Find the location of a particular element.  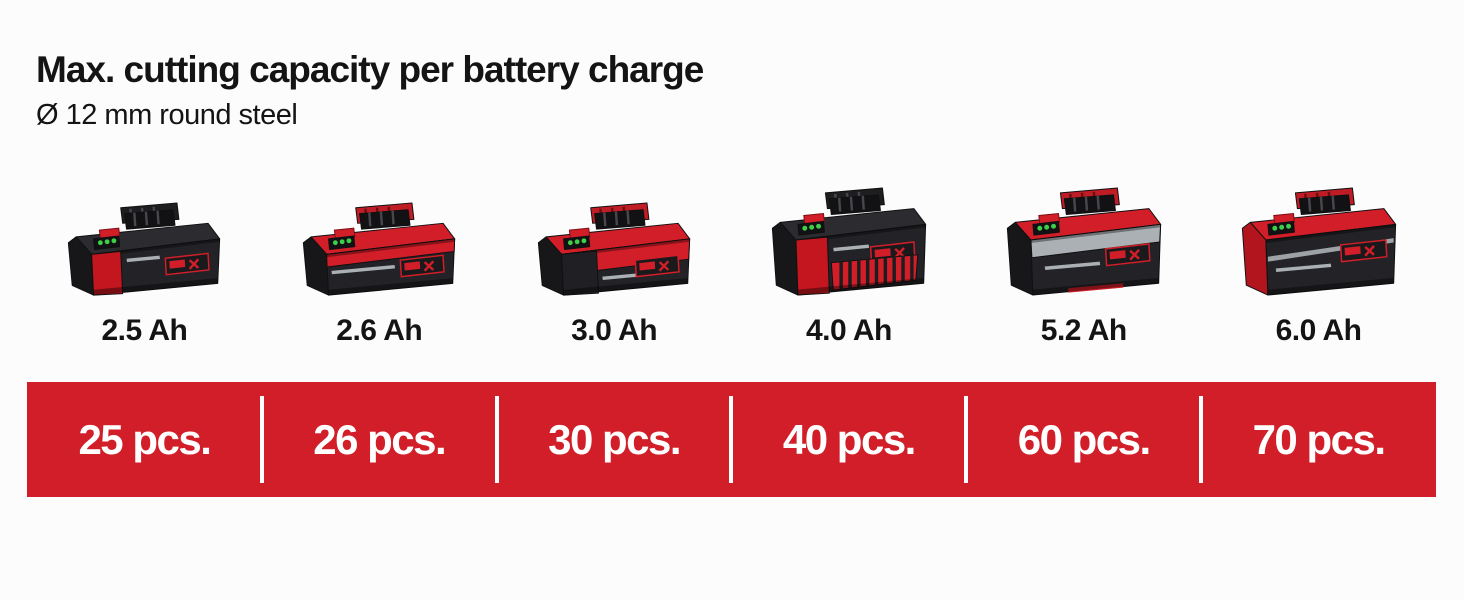

count-cell-5.2ah: 60 pcs. is located at coordinates (1082, 439).